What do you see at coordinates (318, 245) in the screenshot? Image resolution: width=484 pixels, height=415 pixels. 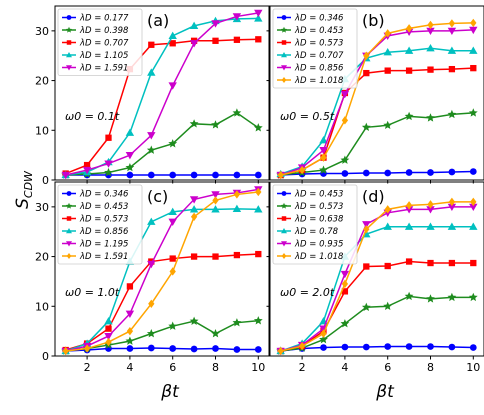 I see `legend-label: λD = 0.935` at bounding box center [318, 245].